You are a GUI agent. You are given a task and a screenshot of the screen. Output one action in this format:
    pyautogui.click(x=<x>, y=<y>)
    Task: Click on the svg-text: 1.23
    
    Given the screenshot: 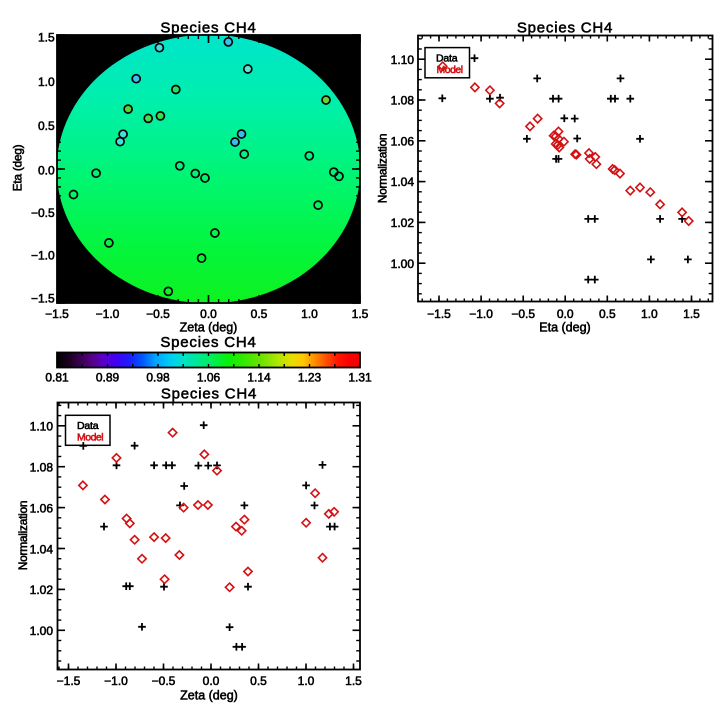 What is the action you would take?
    pyautogui.click(x=310, y=378)
    